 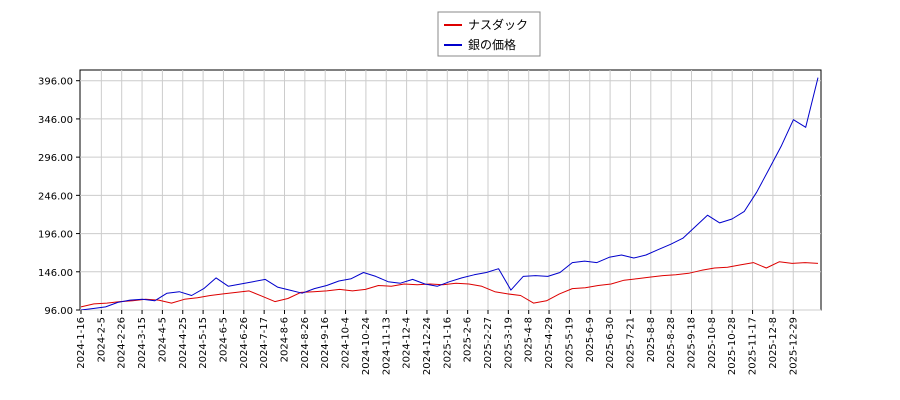 What do you see at coordinates (793, 346) in the screenshot?
I see `x-tick-label: 2025-12-29` at bounding box center [793, 346].